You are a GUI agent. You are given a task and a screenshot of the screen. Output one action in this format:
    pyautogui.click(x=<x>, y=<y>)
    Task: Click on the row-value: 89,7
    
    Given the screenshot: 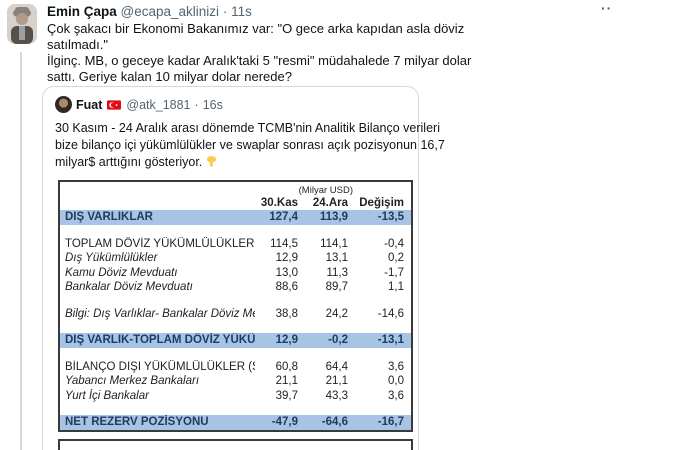 What is the action you would take?
    pyautogui.click(x=336, y=287)
    